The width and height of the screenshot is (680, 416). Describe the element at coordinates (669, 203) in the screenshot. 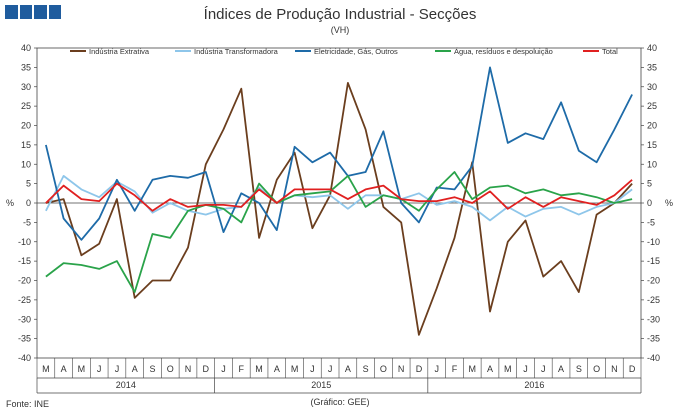

I see `y-axis-label-right: %` at that location.